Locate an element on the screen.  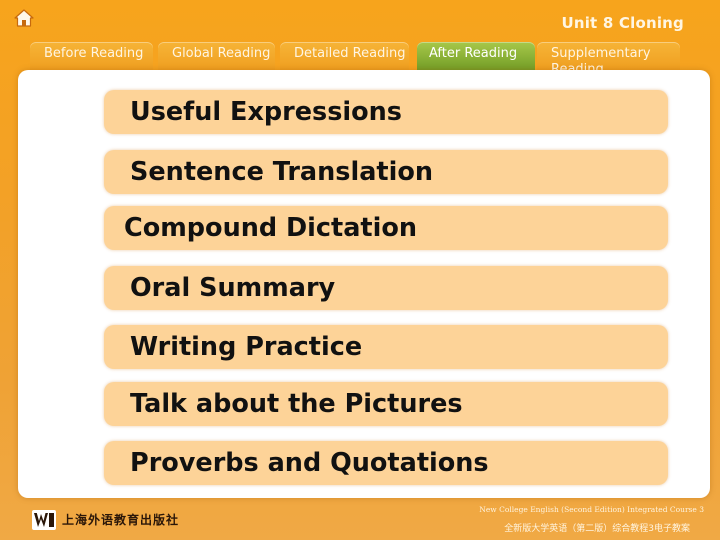
menu-item-talk-about-the-pictures: Talk about the Pictures is located at coordinates (386, 404).